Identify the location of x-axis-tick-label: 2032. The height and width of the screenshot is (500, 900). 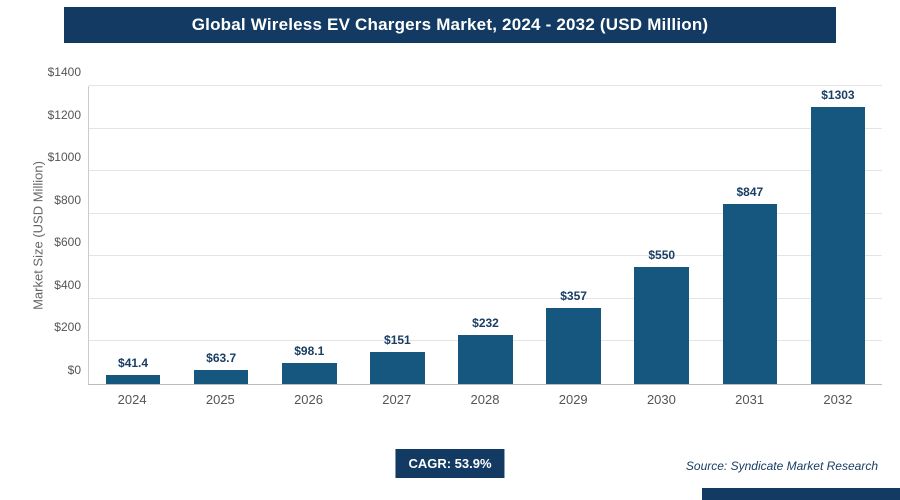
(838, 399).